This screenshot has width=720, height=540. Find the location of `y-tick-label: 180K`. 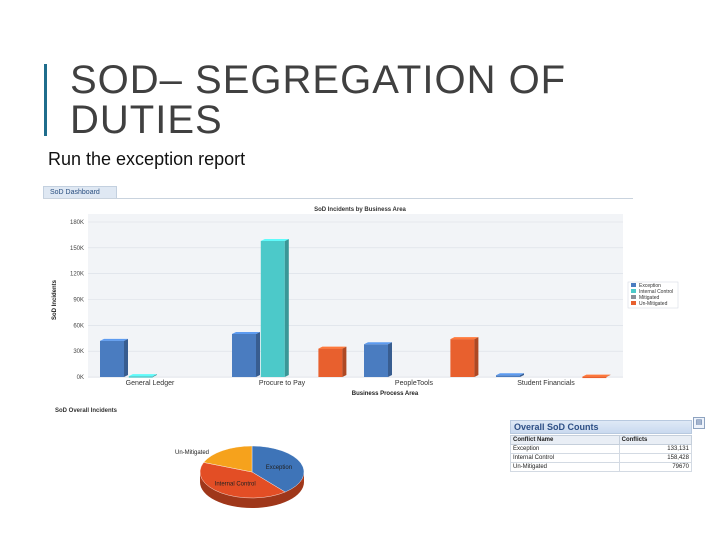

y-tick-label: 180K is located at coordinates (77, 223).